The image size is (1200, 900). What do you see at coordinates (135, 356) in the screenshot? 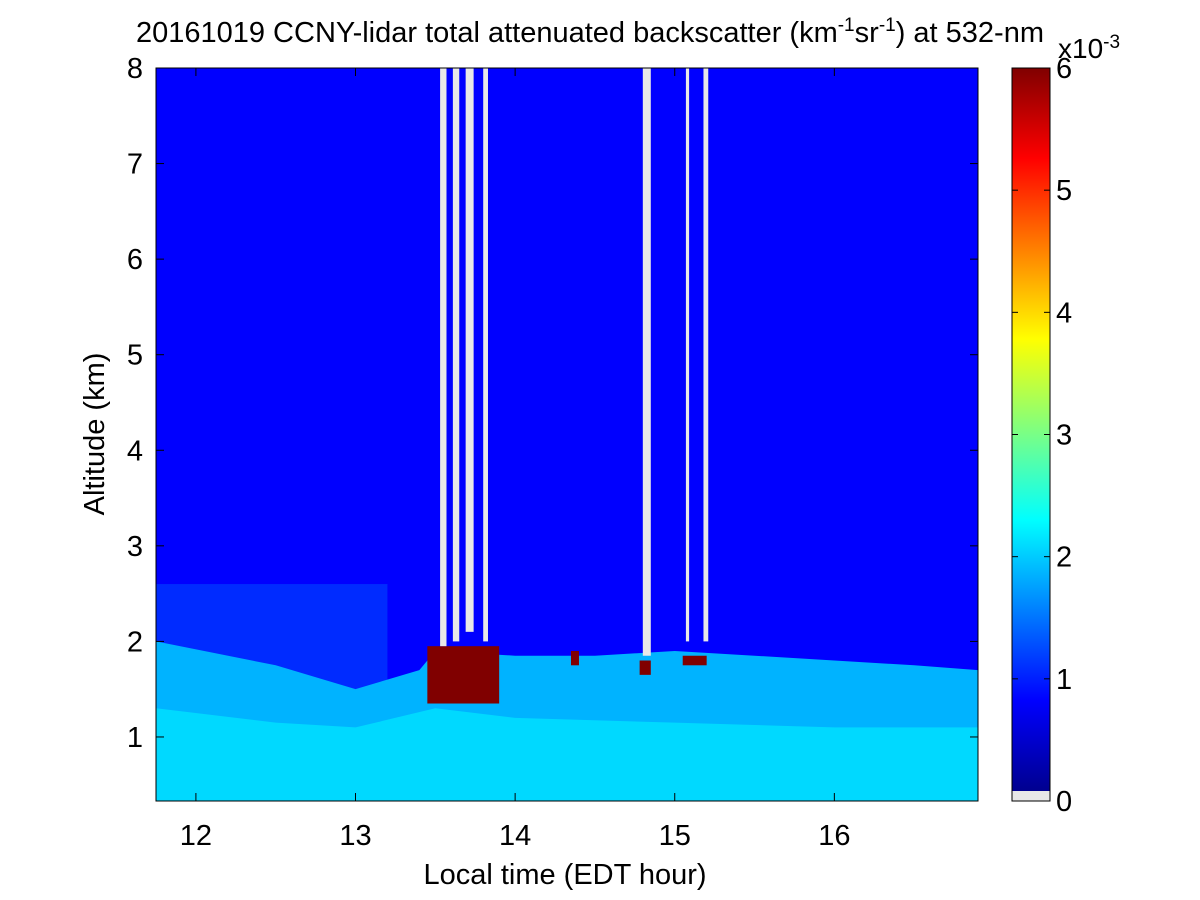
I see `y-tick-label: 5` at bounding box center [135, 356].